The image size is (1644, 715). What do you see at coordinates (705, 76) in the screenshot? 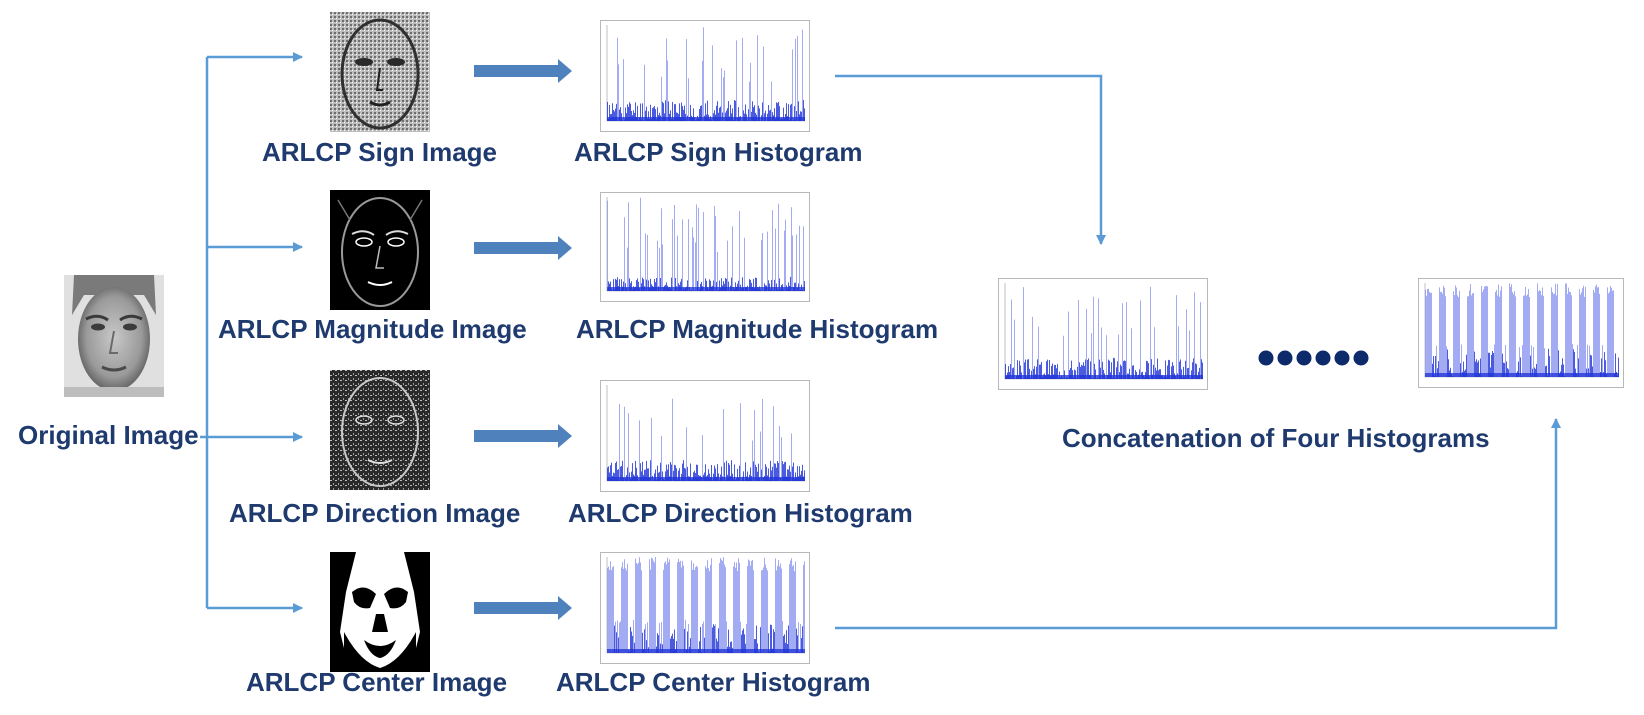
I see `sign-histogram` at bounding box center [705, 76].